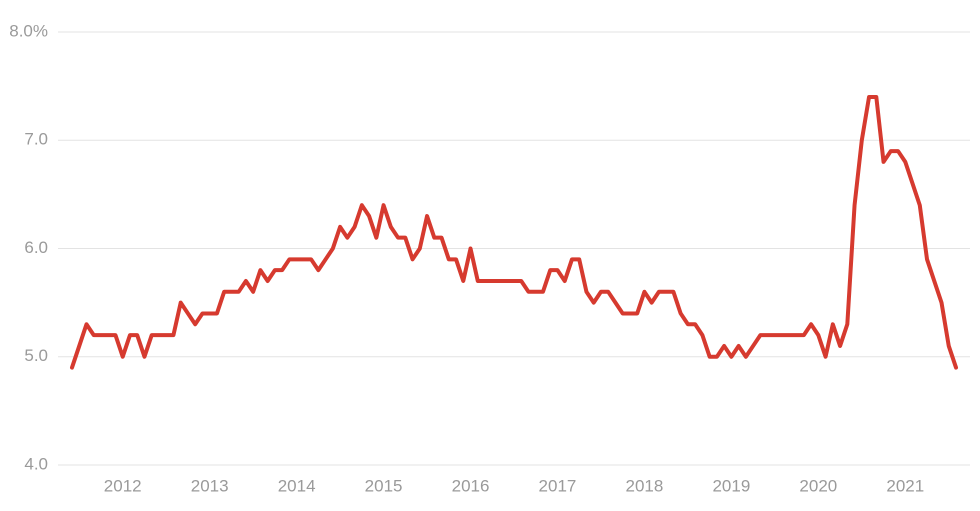  What do you see at coordinates (36, 139) in the screenshot?
I see `y-tick-label: 7.0` at bounding box center [36, 139].